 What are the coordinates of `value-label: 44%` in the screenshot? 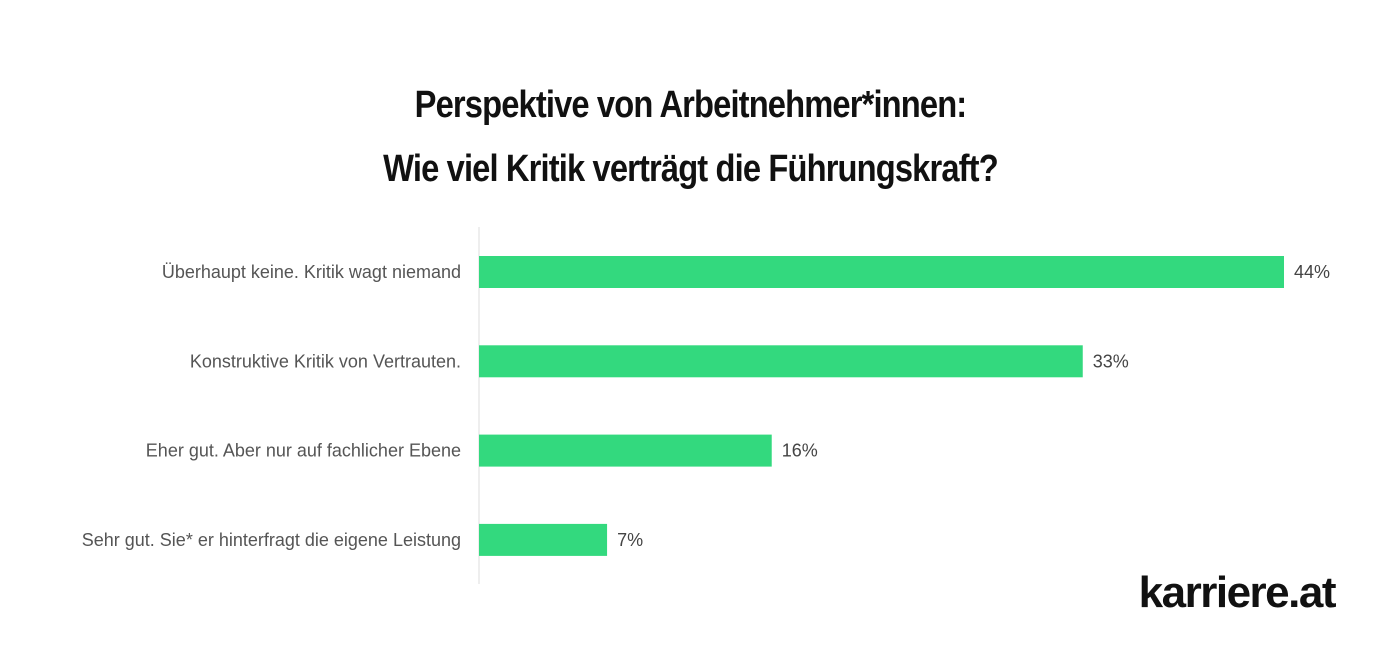 It's located at (1312, 272).